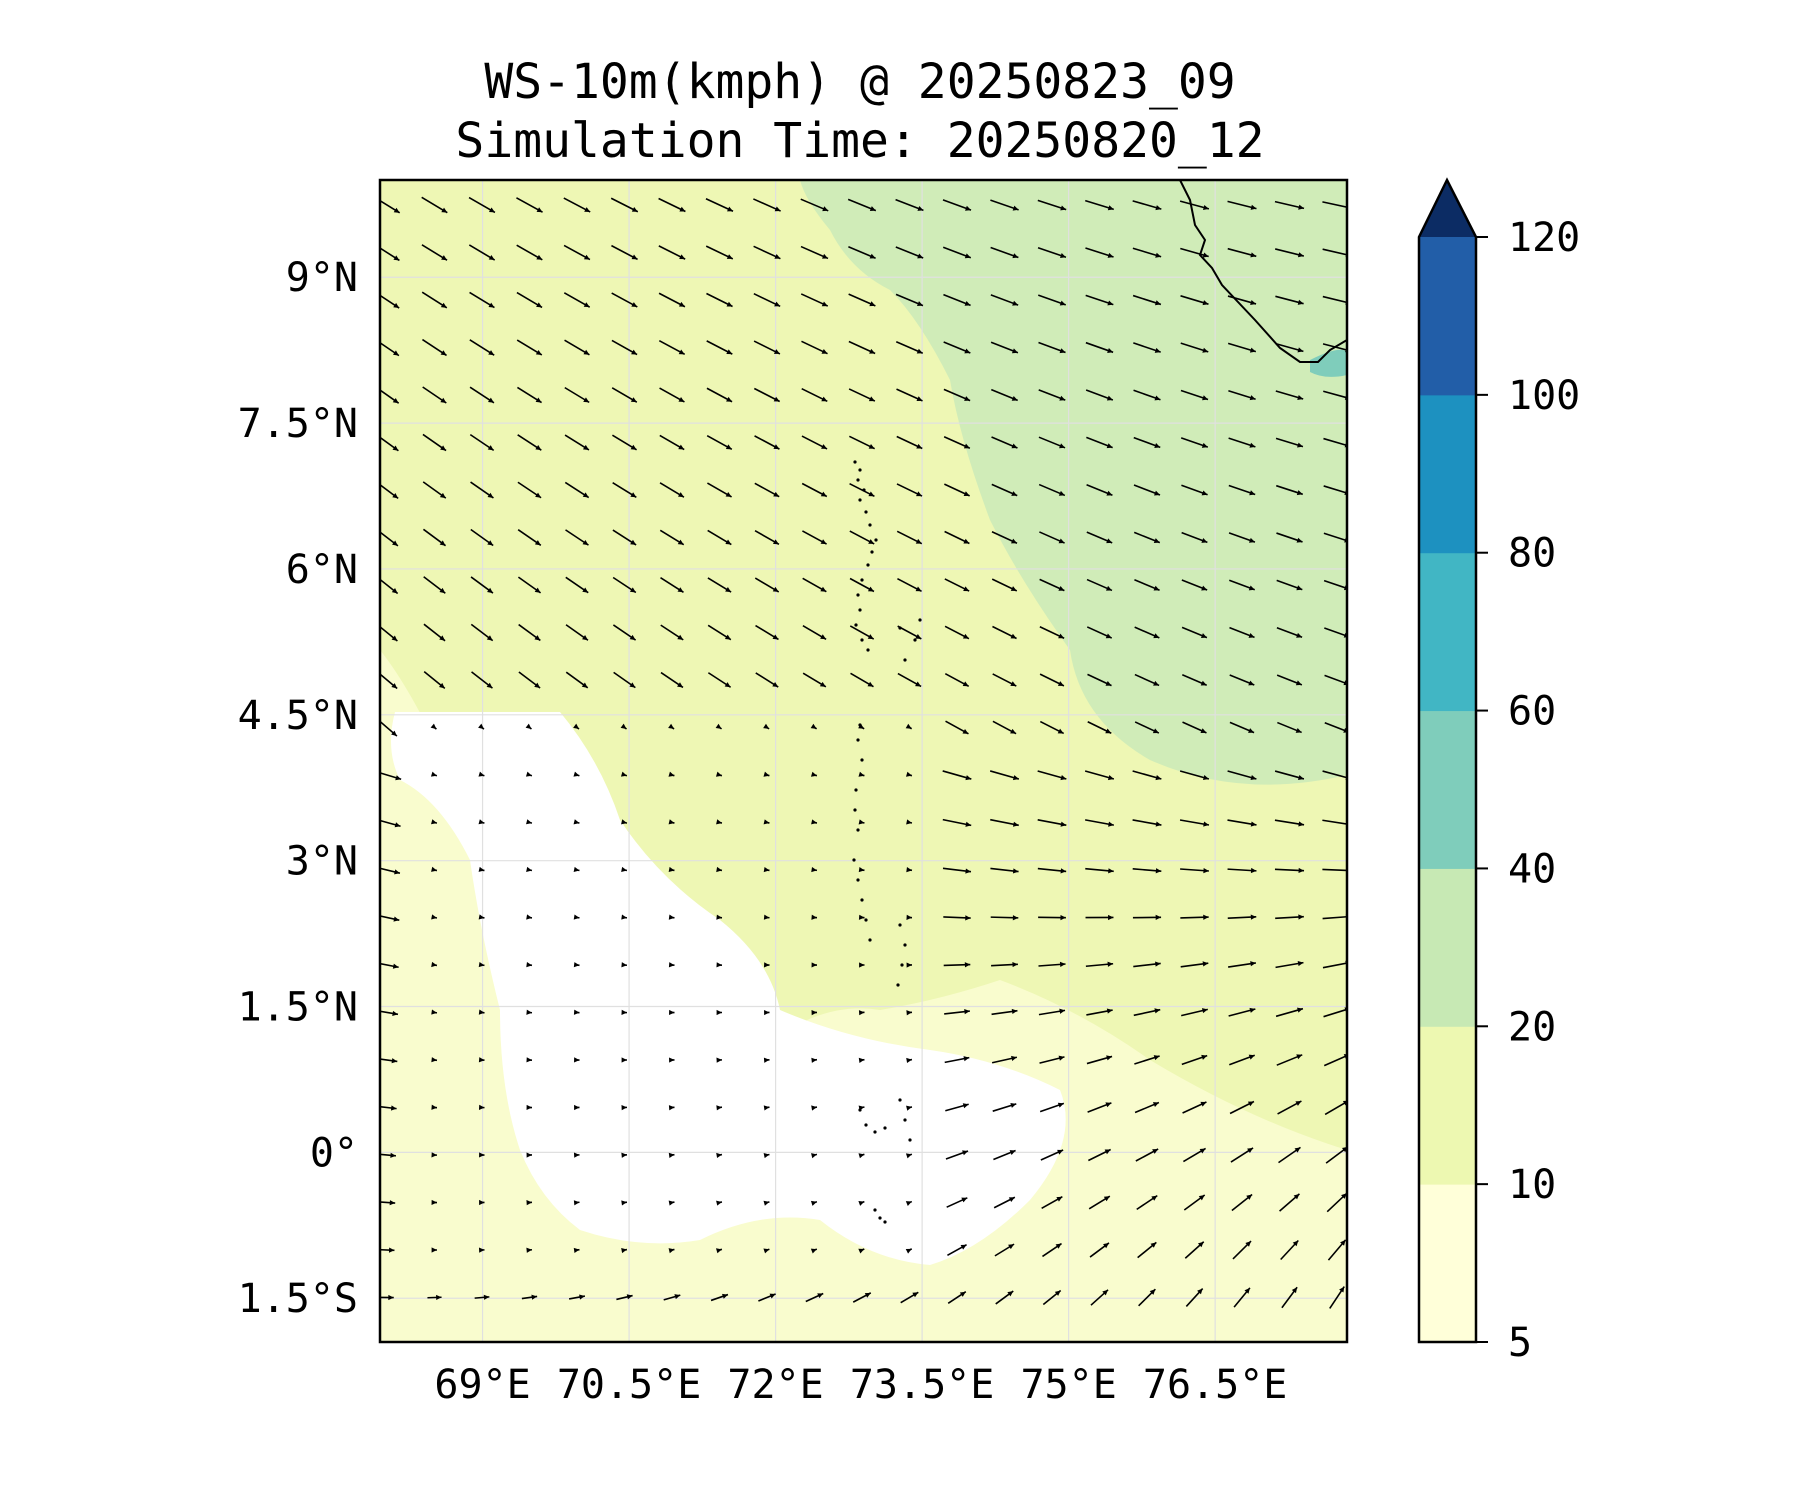  Describe the element at coordinates (1532, 1185) in the screenshot. I see `colorbar-tick-label: 10` at that location.